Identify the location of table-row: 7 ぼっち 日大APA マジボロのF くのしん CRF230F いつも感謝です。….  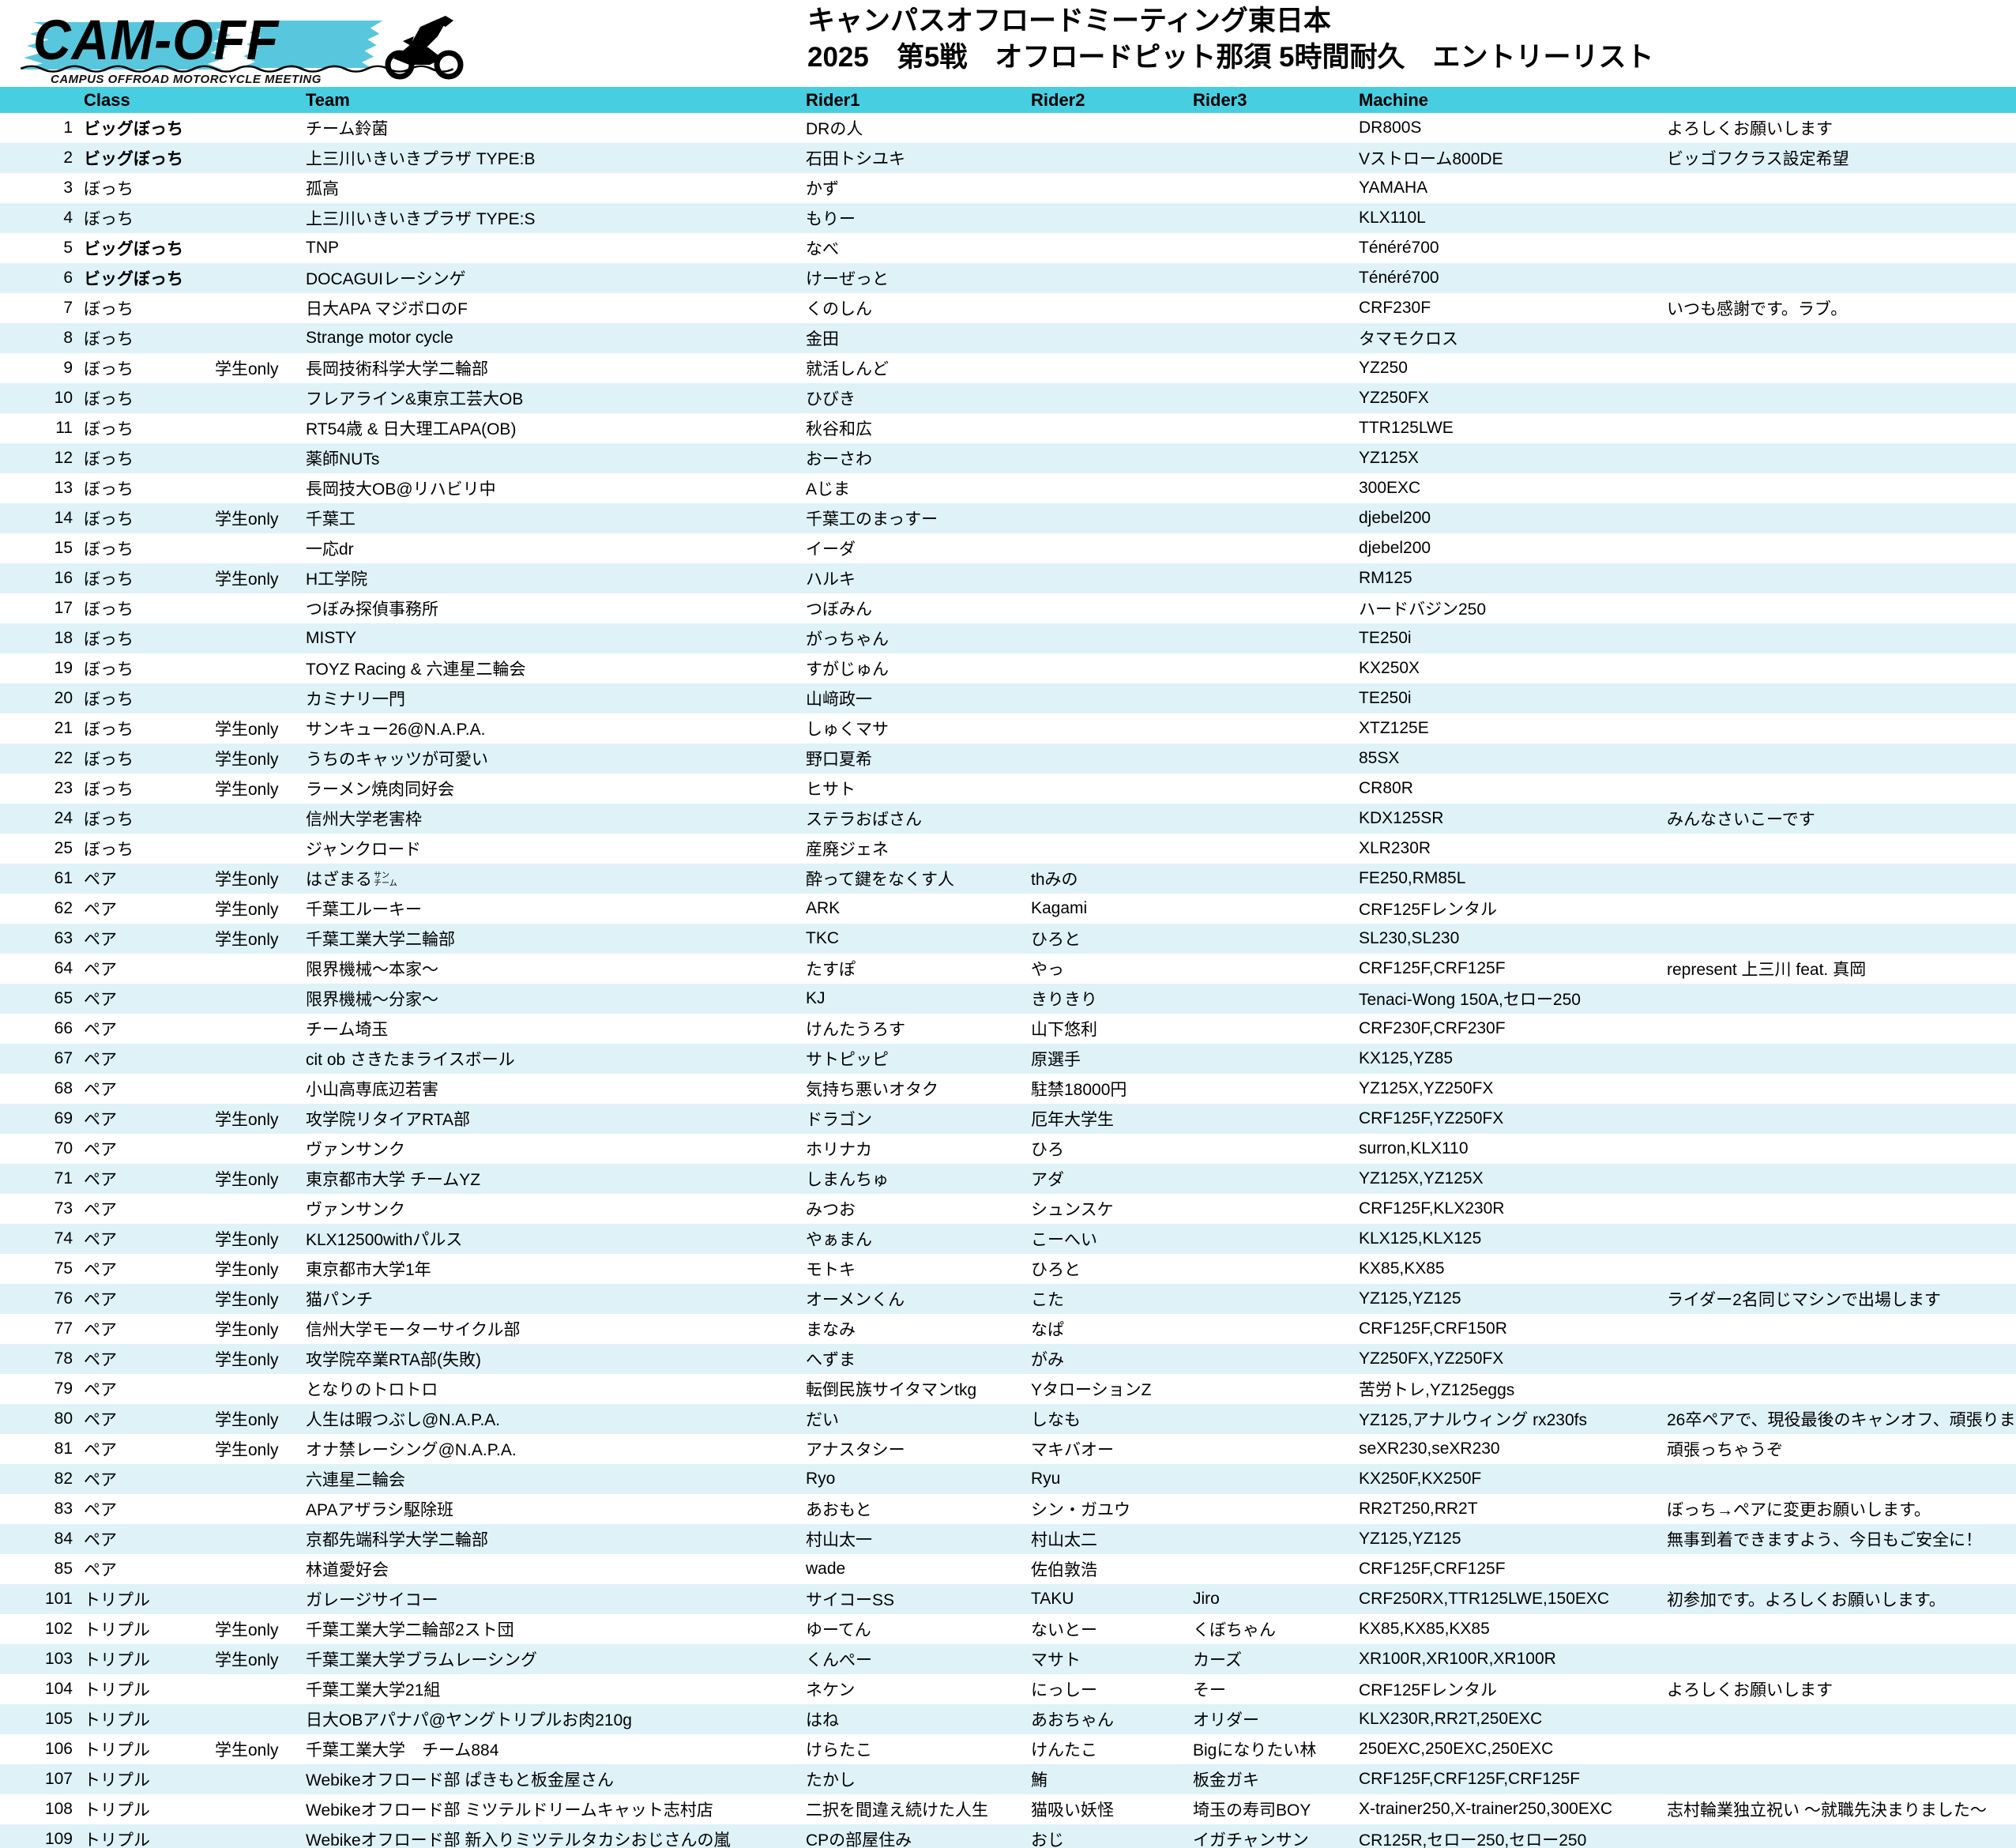
(1008, 308).